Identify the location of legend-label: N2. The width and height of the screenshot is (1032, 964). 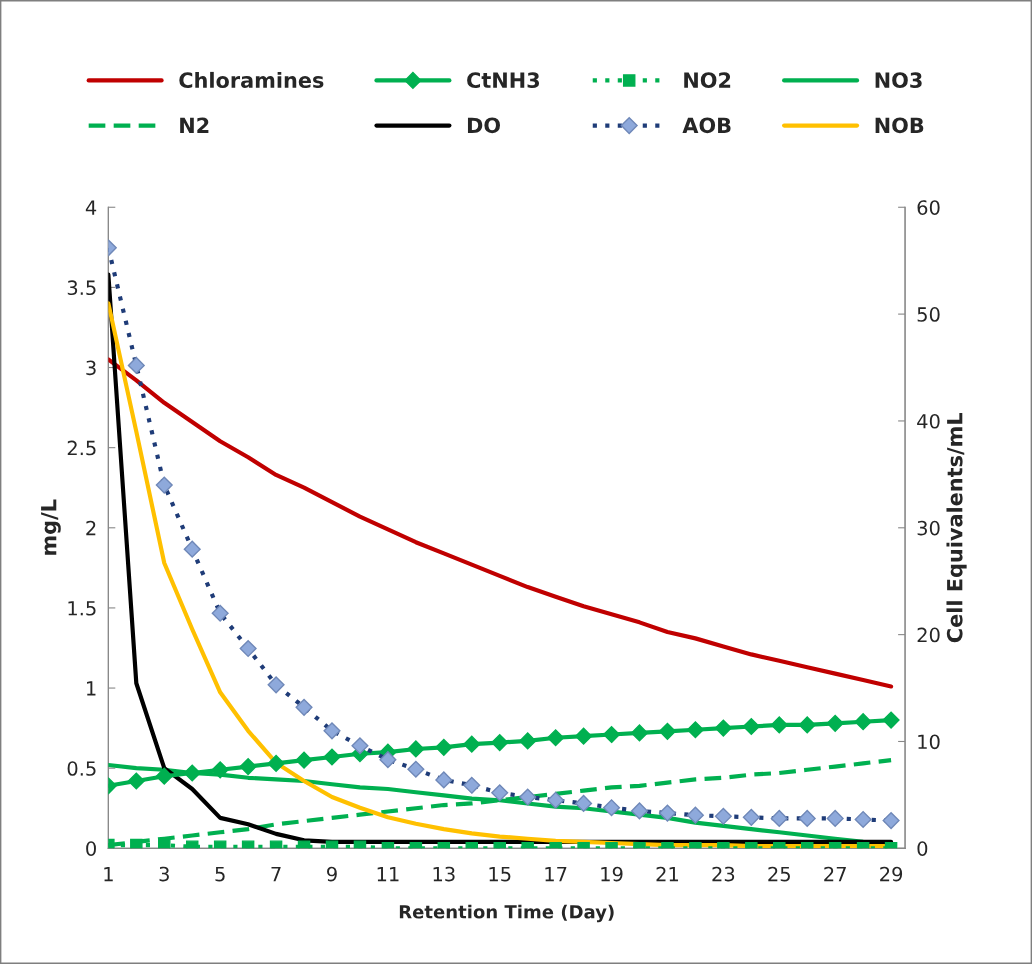
(194, 125).